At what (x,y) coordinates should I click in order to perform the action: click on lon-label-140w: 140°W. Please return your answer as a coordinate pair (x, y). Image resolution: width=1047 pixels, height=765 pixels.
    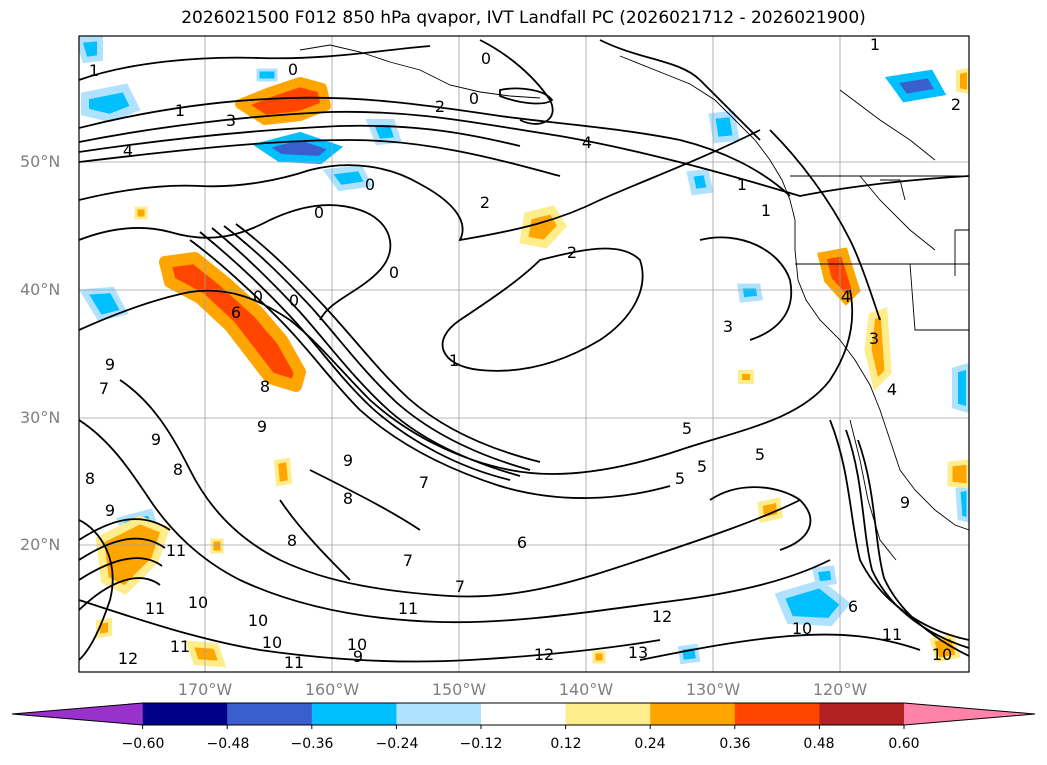
    Looking at the image, I should click on (586, 689).